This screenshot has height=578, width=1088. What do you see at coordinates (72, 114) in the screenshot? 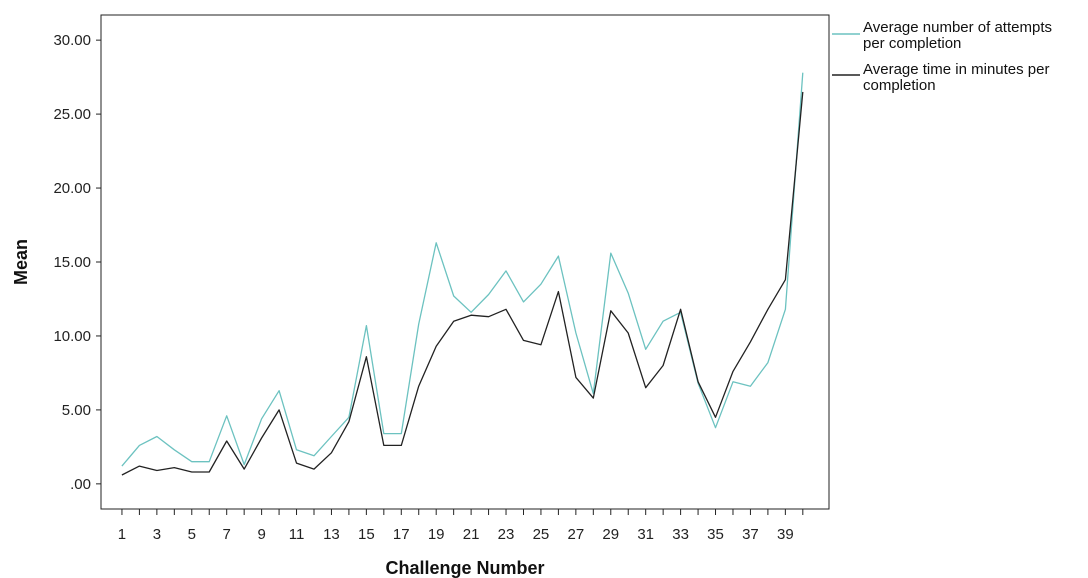
I see `y-tick-label: 25.00` at bounding box center [72, 114].